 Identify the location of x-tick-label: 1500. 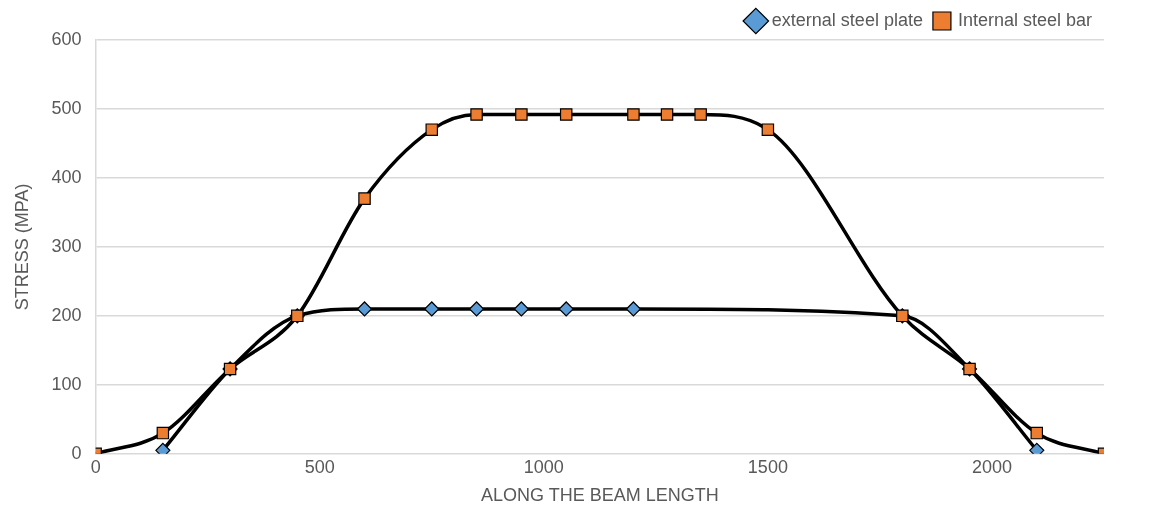
(767, 466).